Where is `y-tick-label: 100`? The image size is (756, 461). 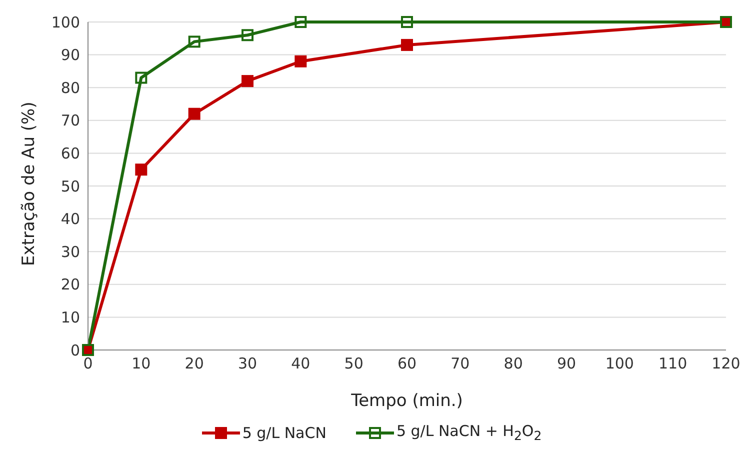 y-tick-label: 100 is located at coordinates (65, 22).